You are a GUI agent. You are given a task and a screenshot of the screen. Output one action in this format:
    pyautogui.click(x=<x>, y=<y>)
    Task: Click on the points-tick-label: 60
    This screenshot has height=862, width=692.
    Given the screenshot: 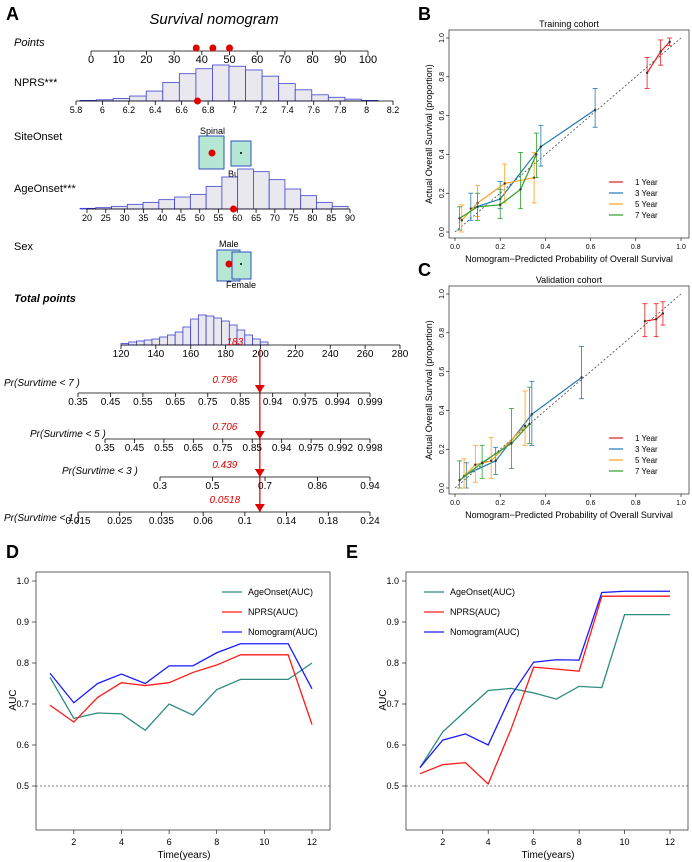 What is the action you would take?
    pyautogui.click(x=257, y=60)
    